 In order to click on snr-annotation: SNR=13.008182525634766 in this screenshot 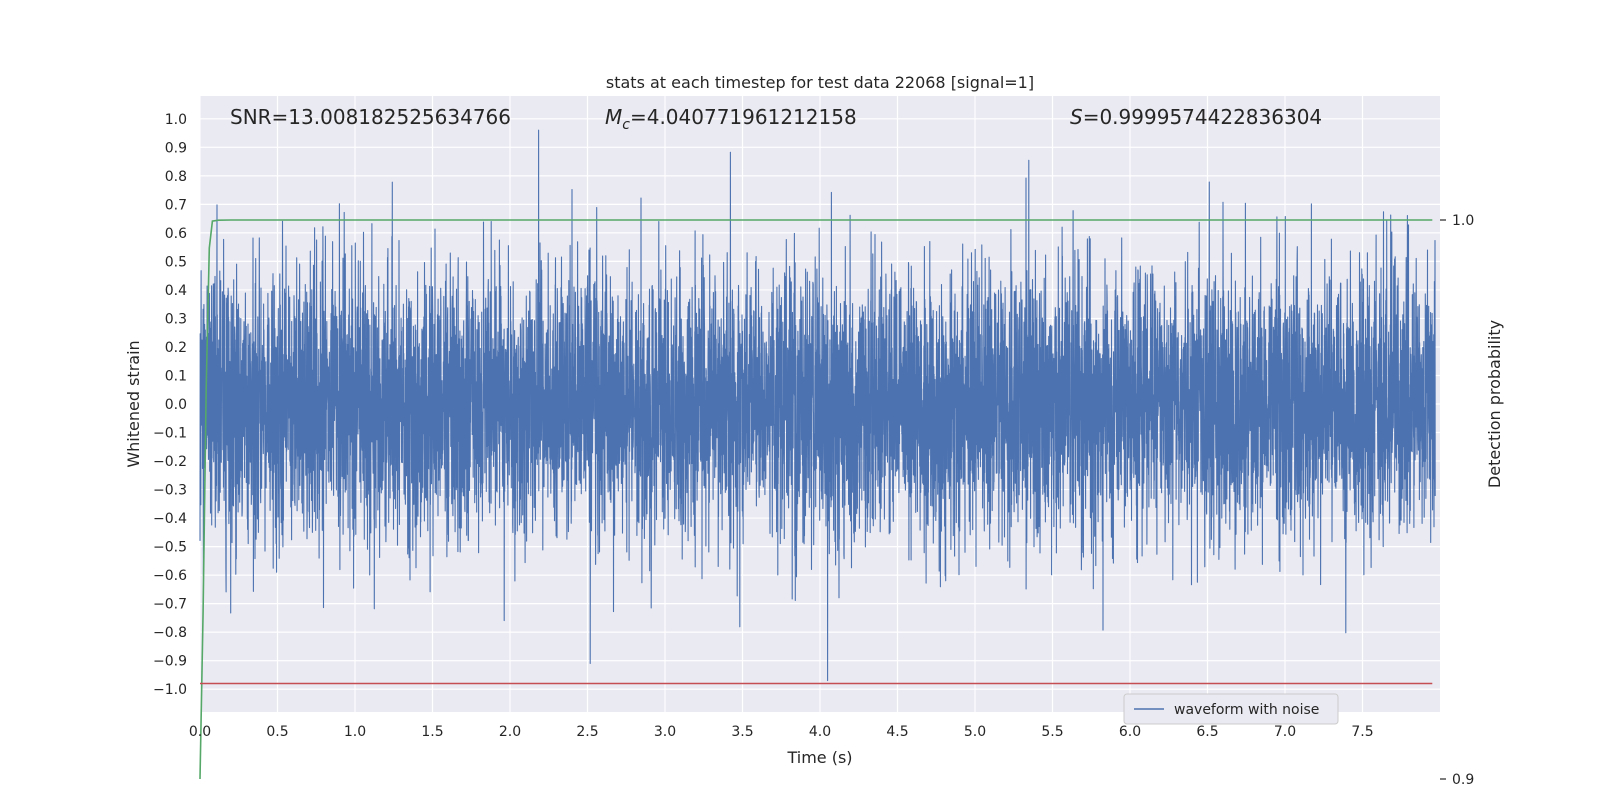, I will do `click(370, 117)`.